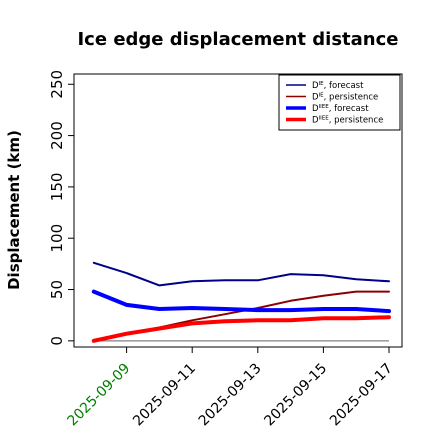  Describe the element at coordinates (57, 135) in the screenshot. I see `y-tick-label: 200` at that location.